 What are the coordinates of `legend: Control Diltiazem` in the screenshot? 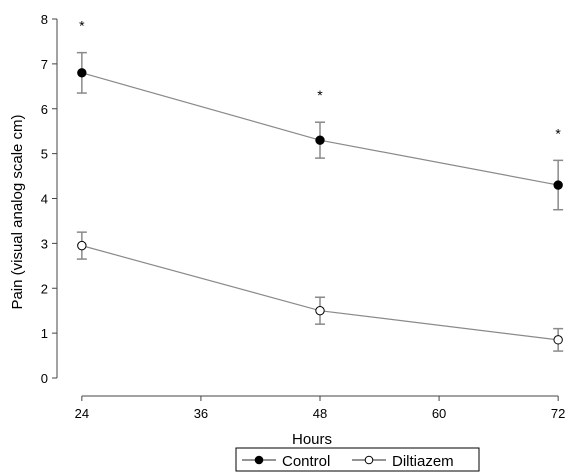 It's located at (357, 459).